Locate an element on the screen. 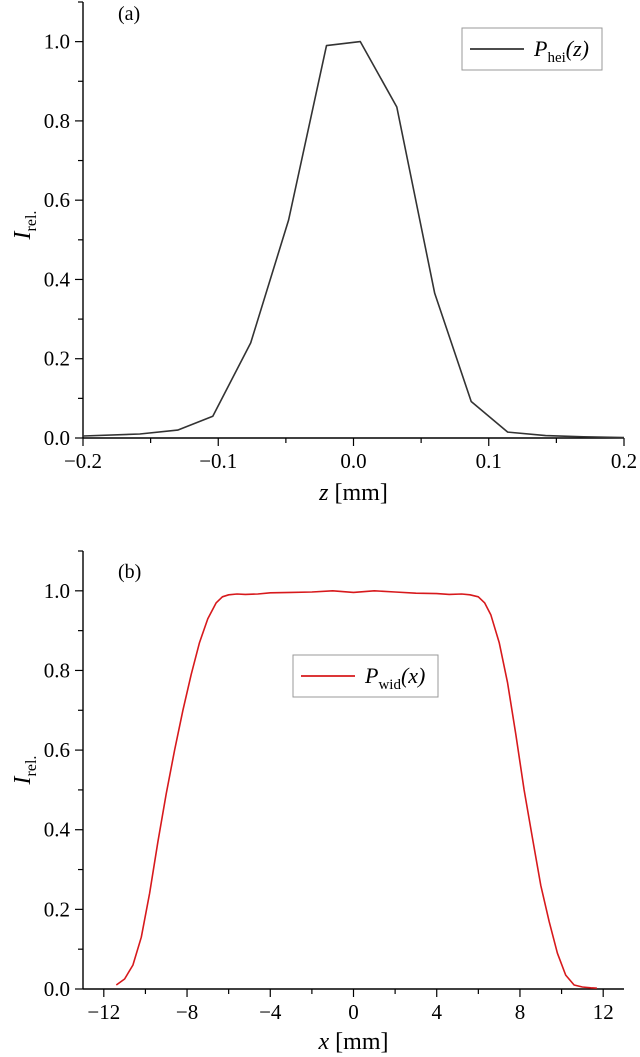  x-tick-label: −0.2 is located at coordinates (83, 461).